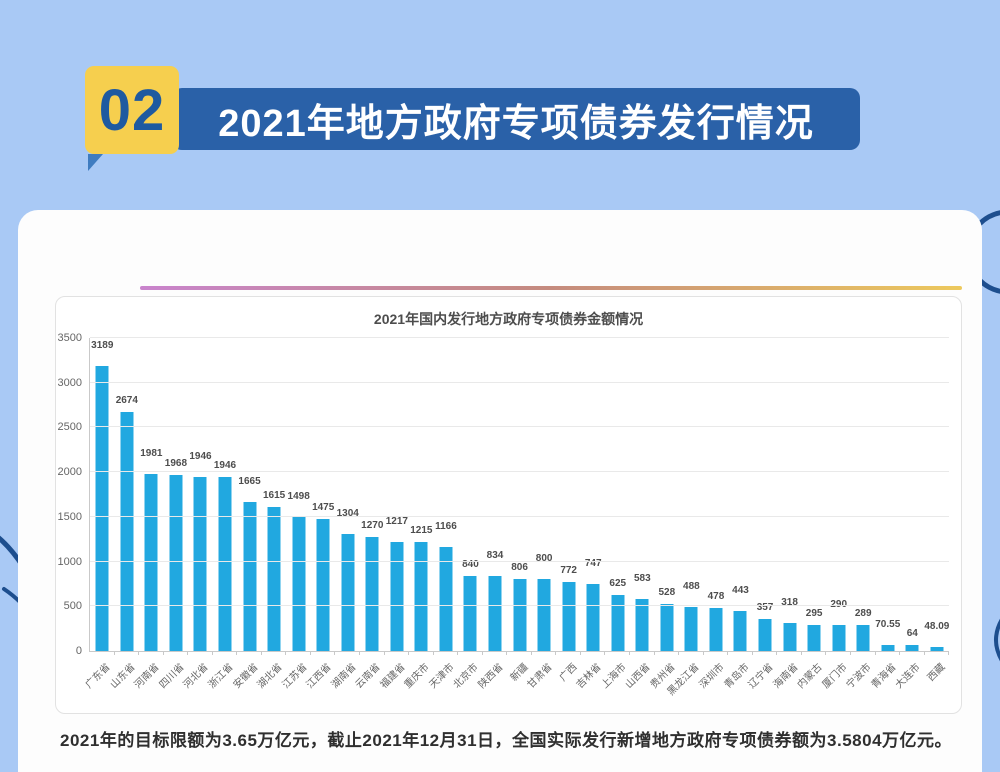 This screenshot has width=1000, height=772. Describe the element at coordinates (246, 676) in the screenshot. I see `x-axis-label: 安徽省` at that location.